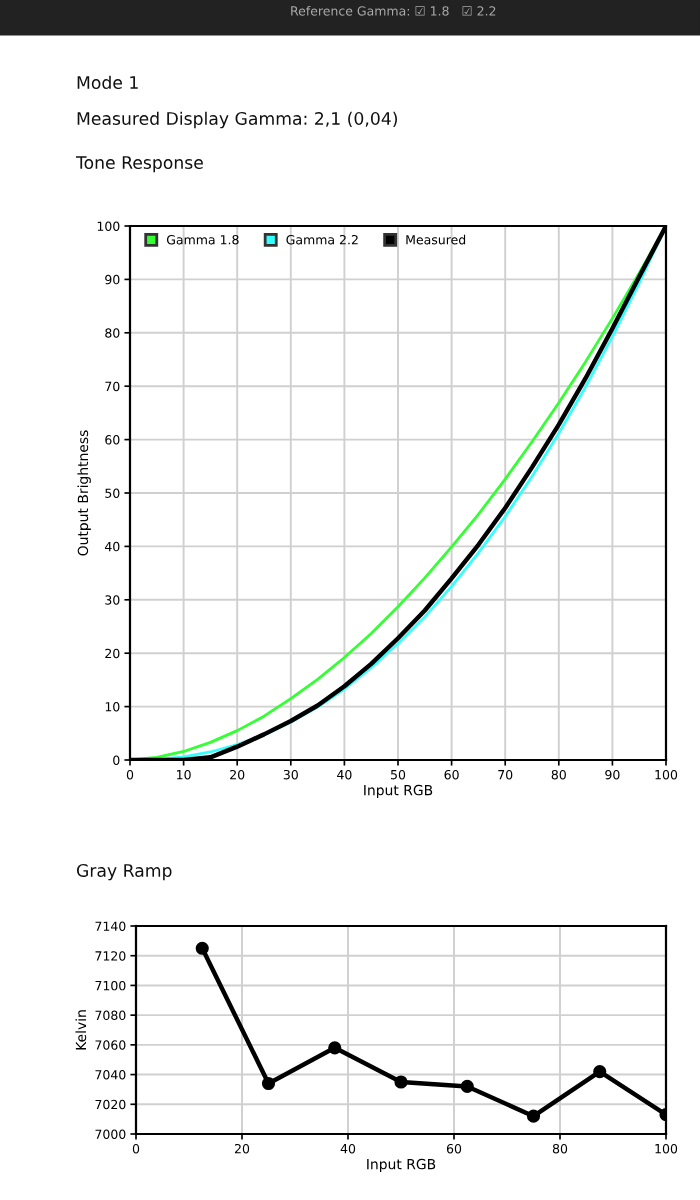 The image size is (700, 1200). I want to click on chart-title: Tone Response, so click(139, 164).